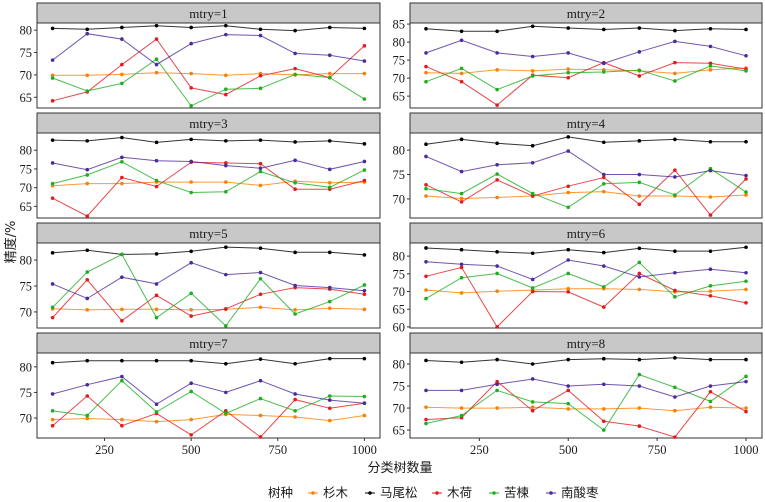 This screenshot has width=765, height=502. I want to click on legend-title: 树种, so click(280, 492).